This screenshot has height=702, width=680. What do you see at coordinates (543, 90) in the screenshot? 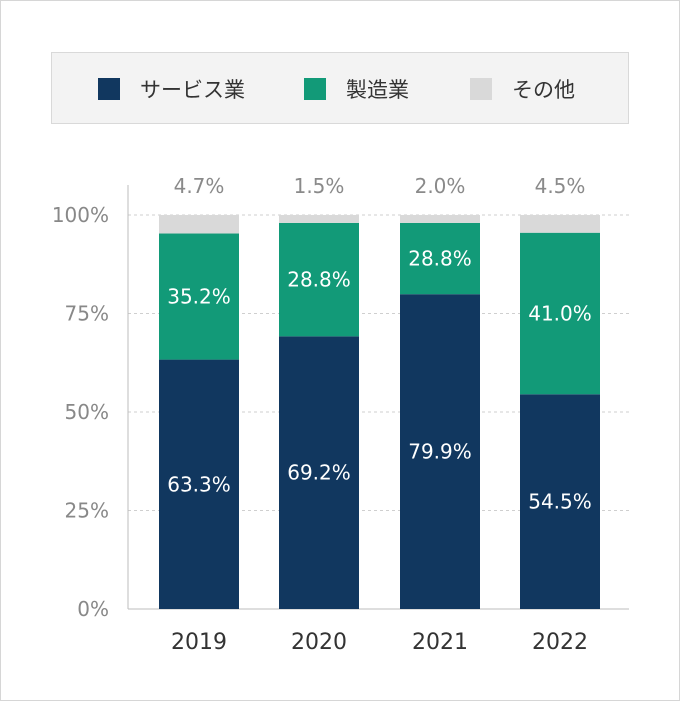
I see `legend-label-other: その他` at bounding box center [543, 90].